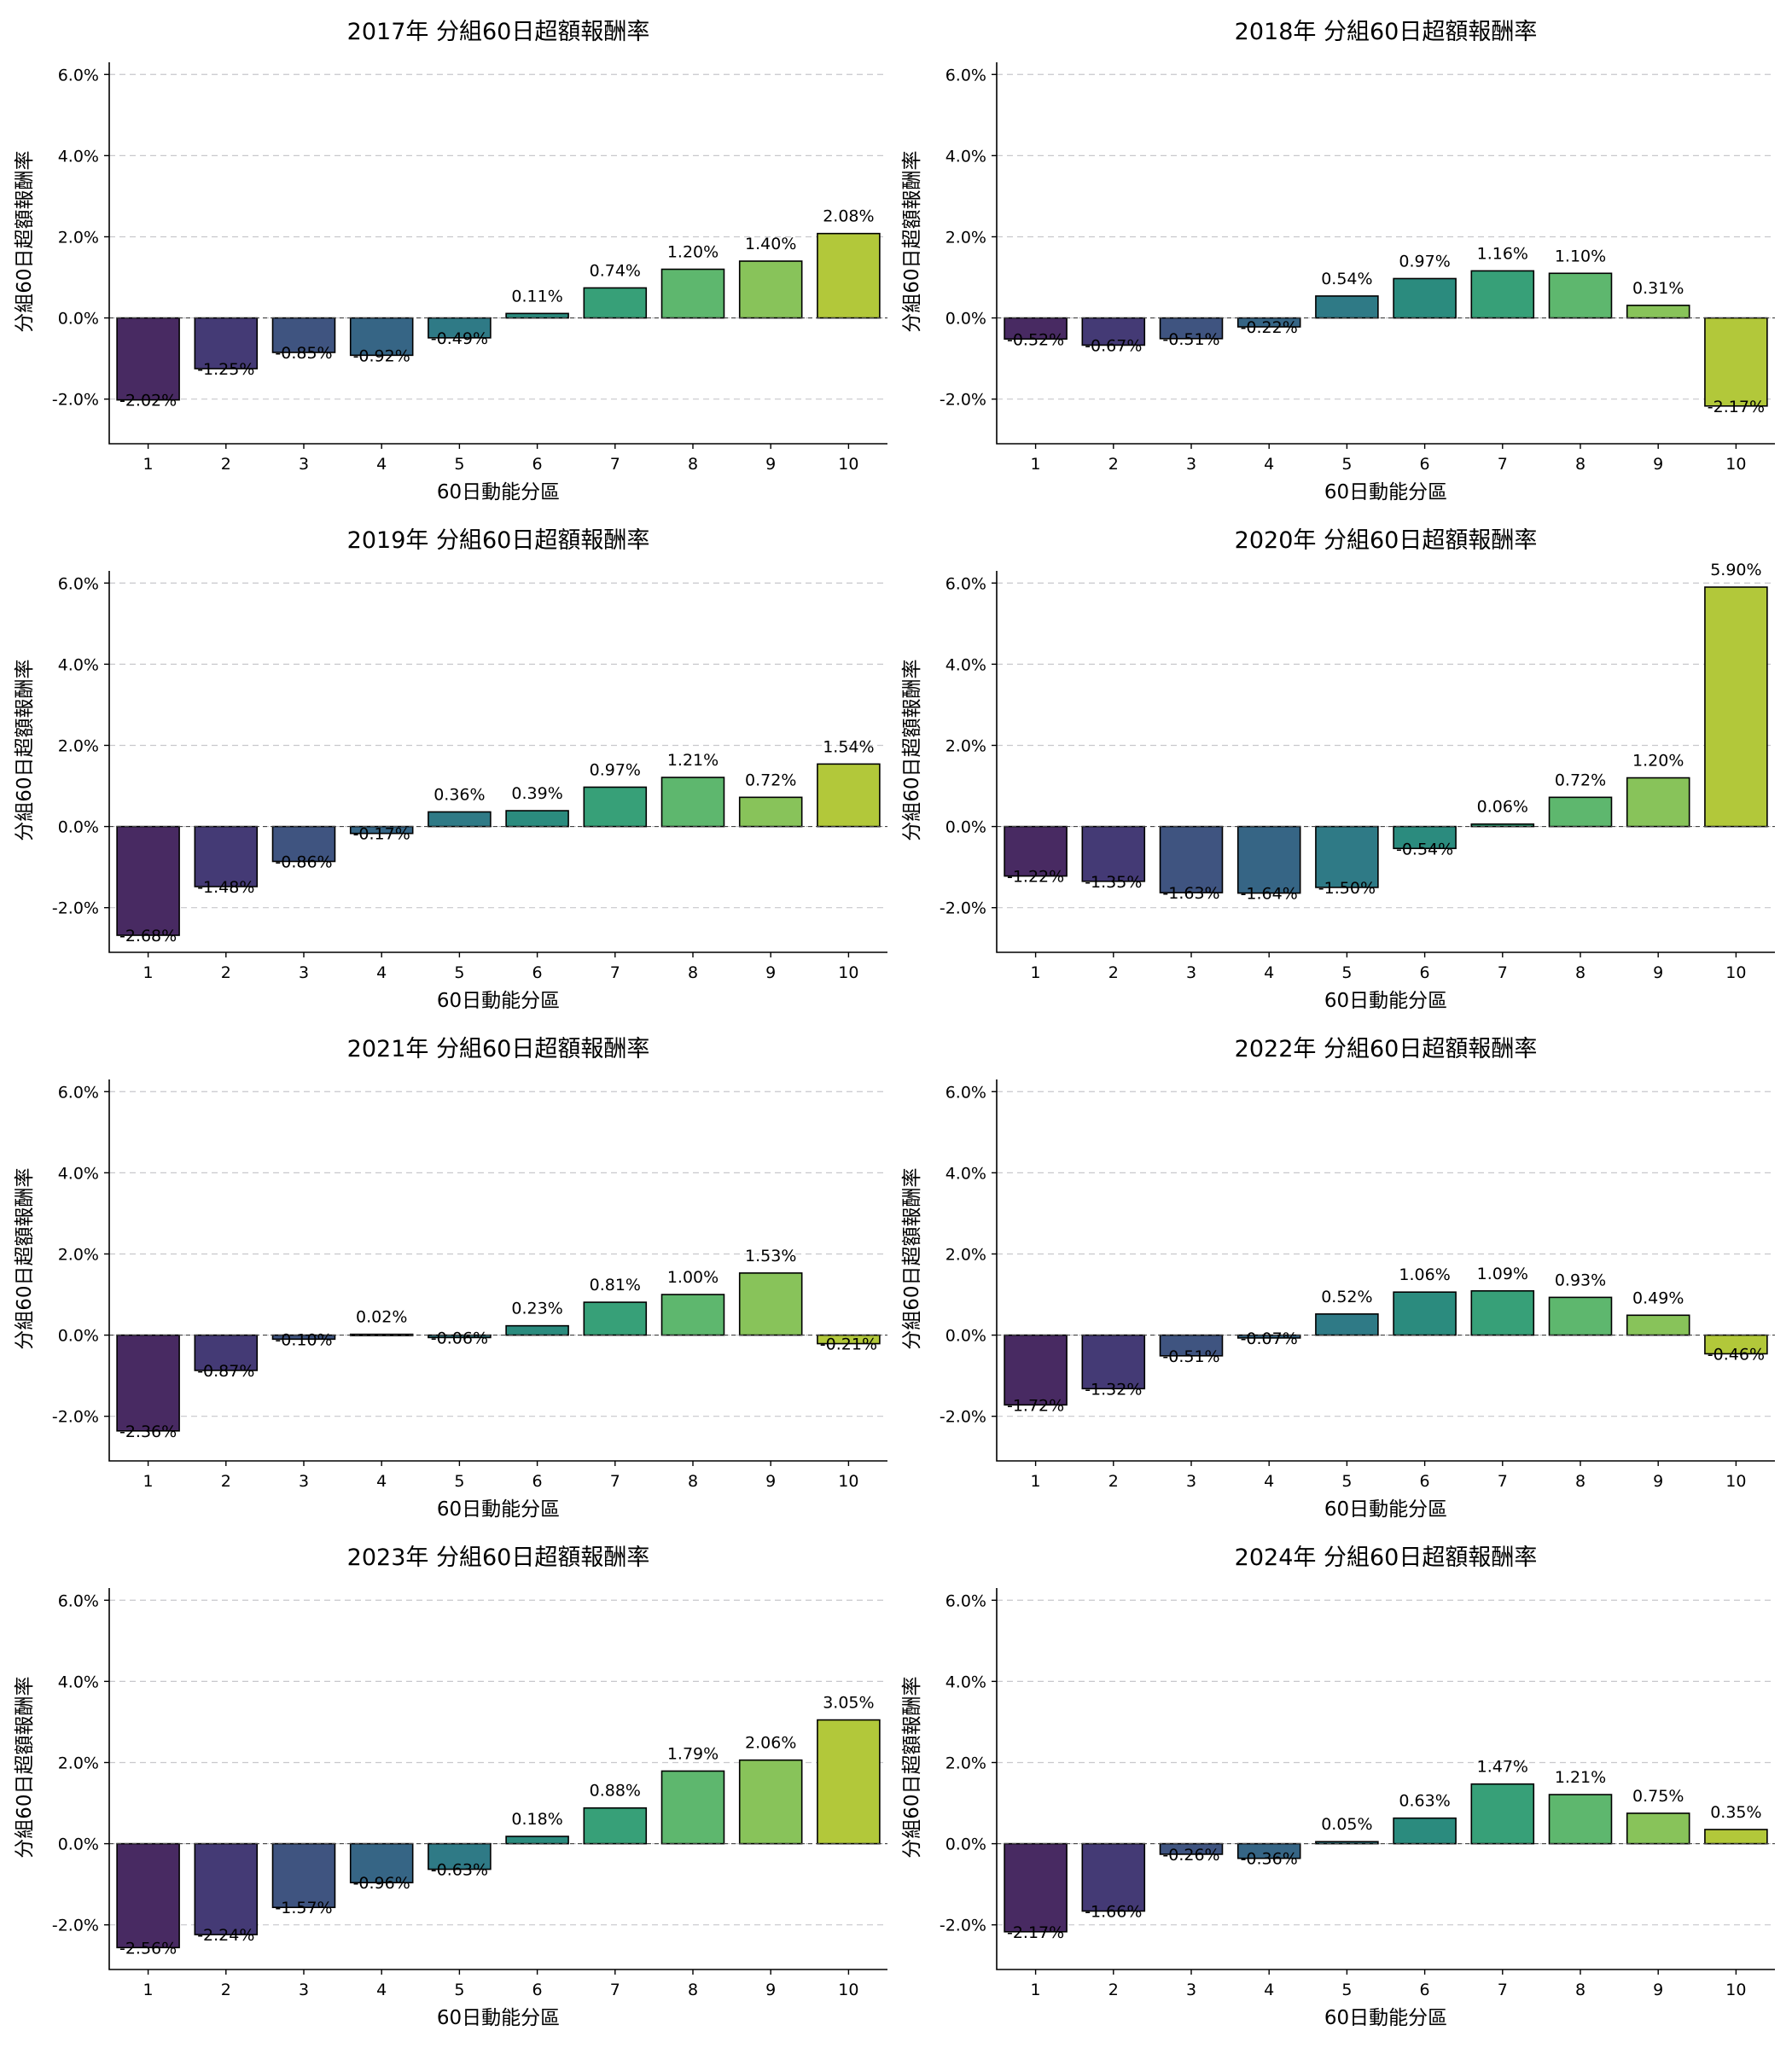  What do you see at coordinates (848, 1703) in the screenshot?
I see `data-label: 3.05%` at bounding box center [848, 1703].